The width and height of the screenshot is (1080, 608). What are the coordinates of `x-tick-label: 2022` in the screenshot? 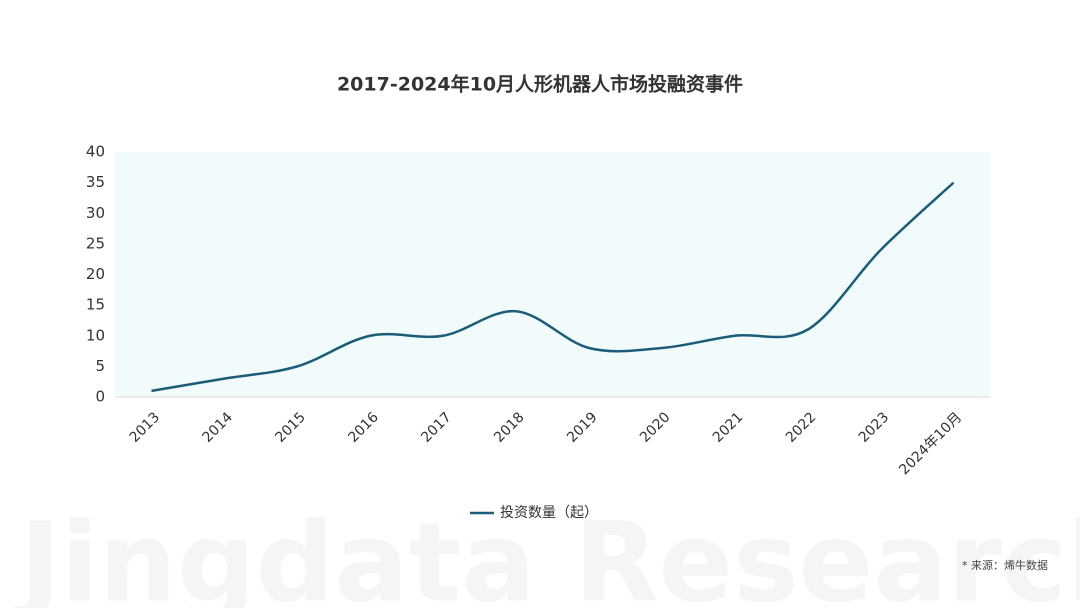 It's located at (801, 427).